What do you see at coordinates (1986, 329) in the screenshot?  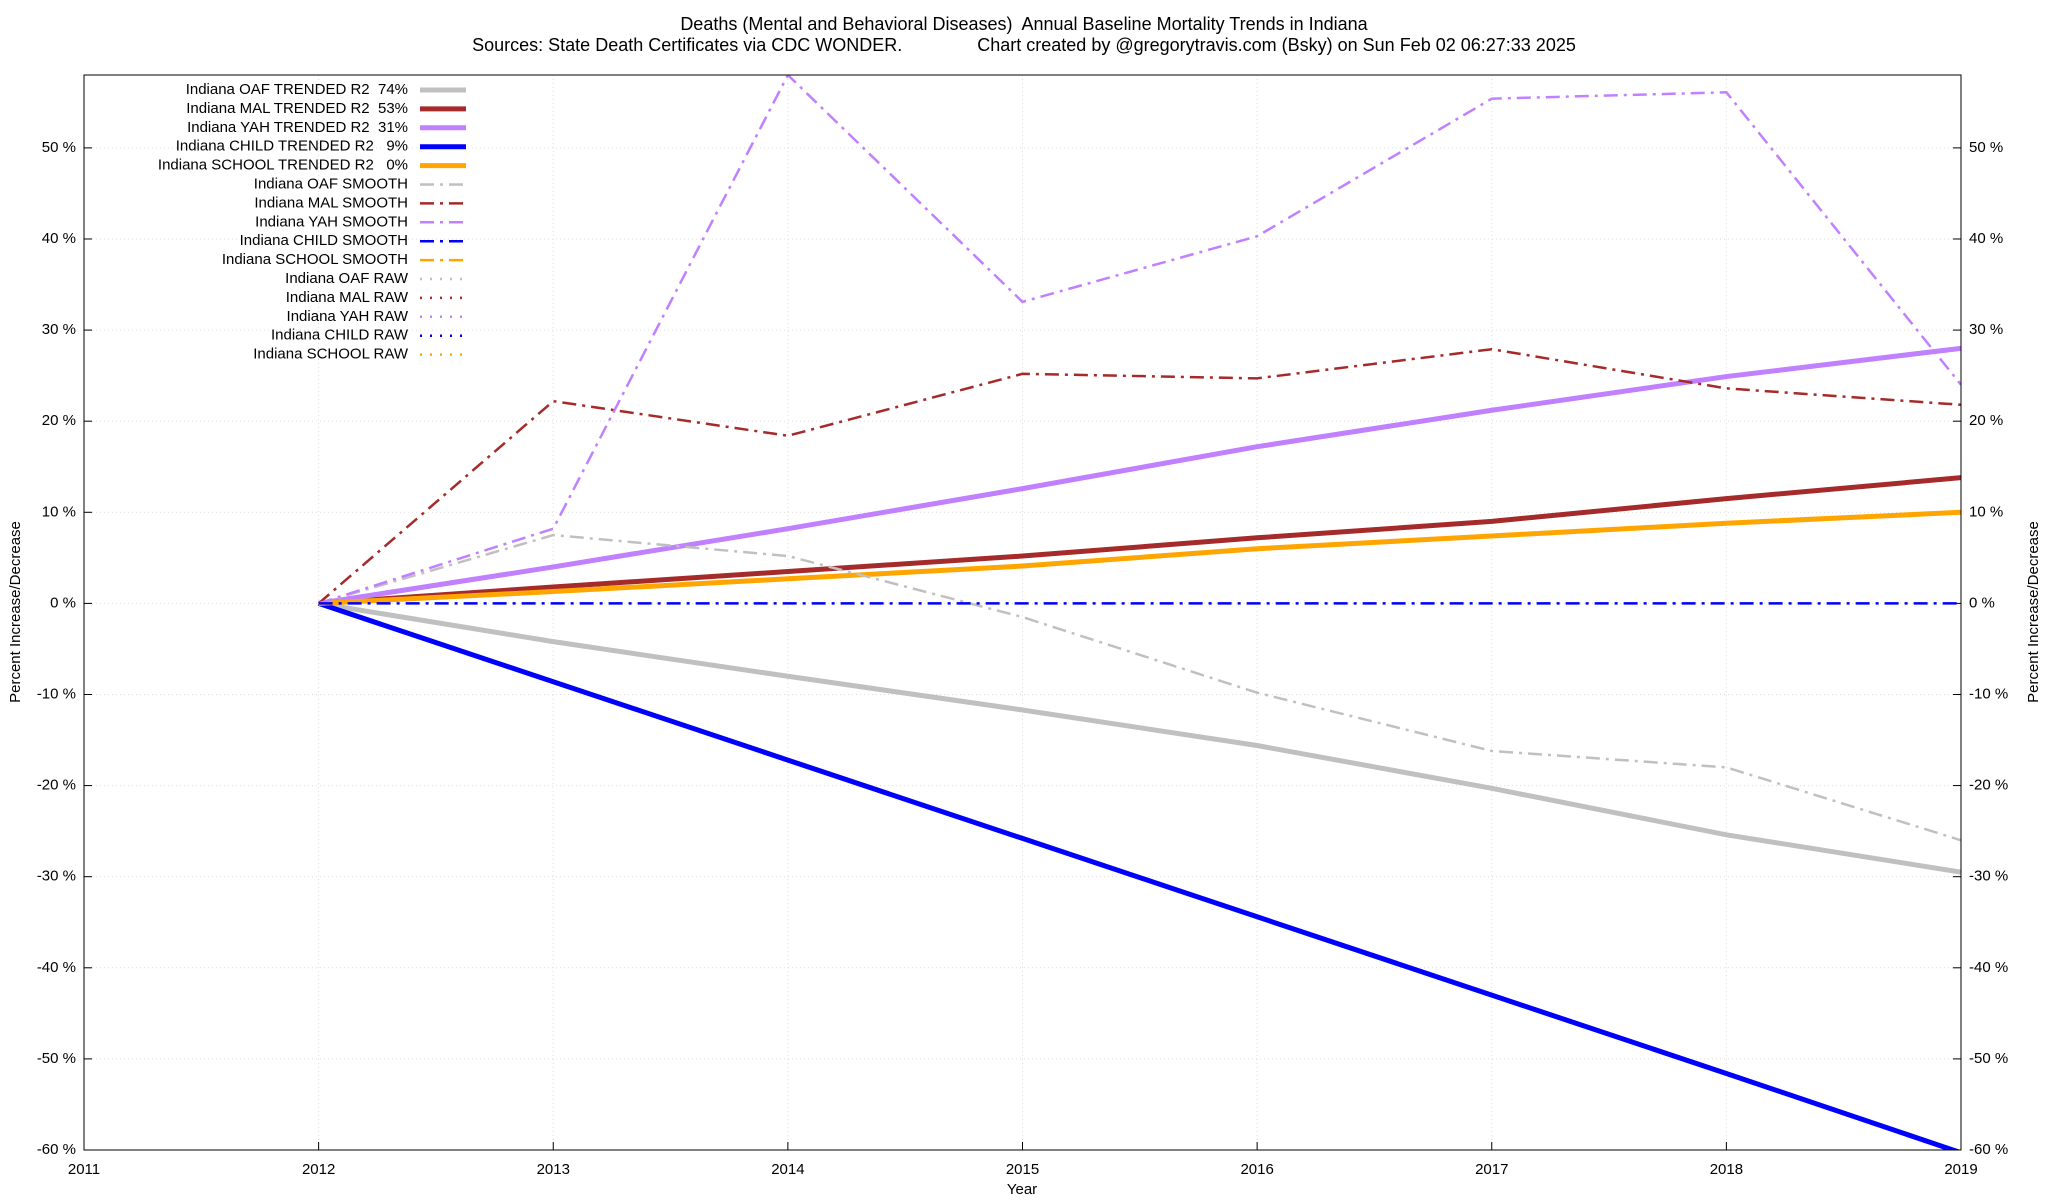 I see `y2-tick-label: 30 %` at bounding box center [1986, 329].